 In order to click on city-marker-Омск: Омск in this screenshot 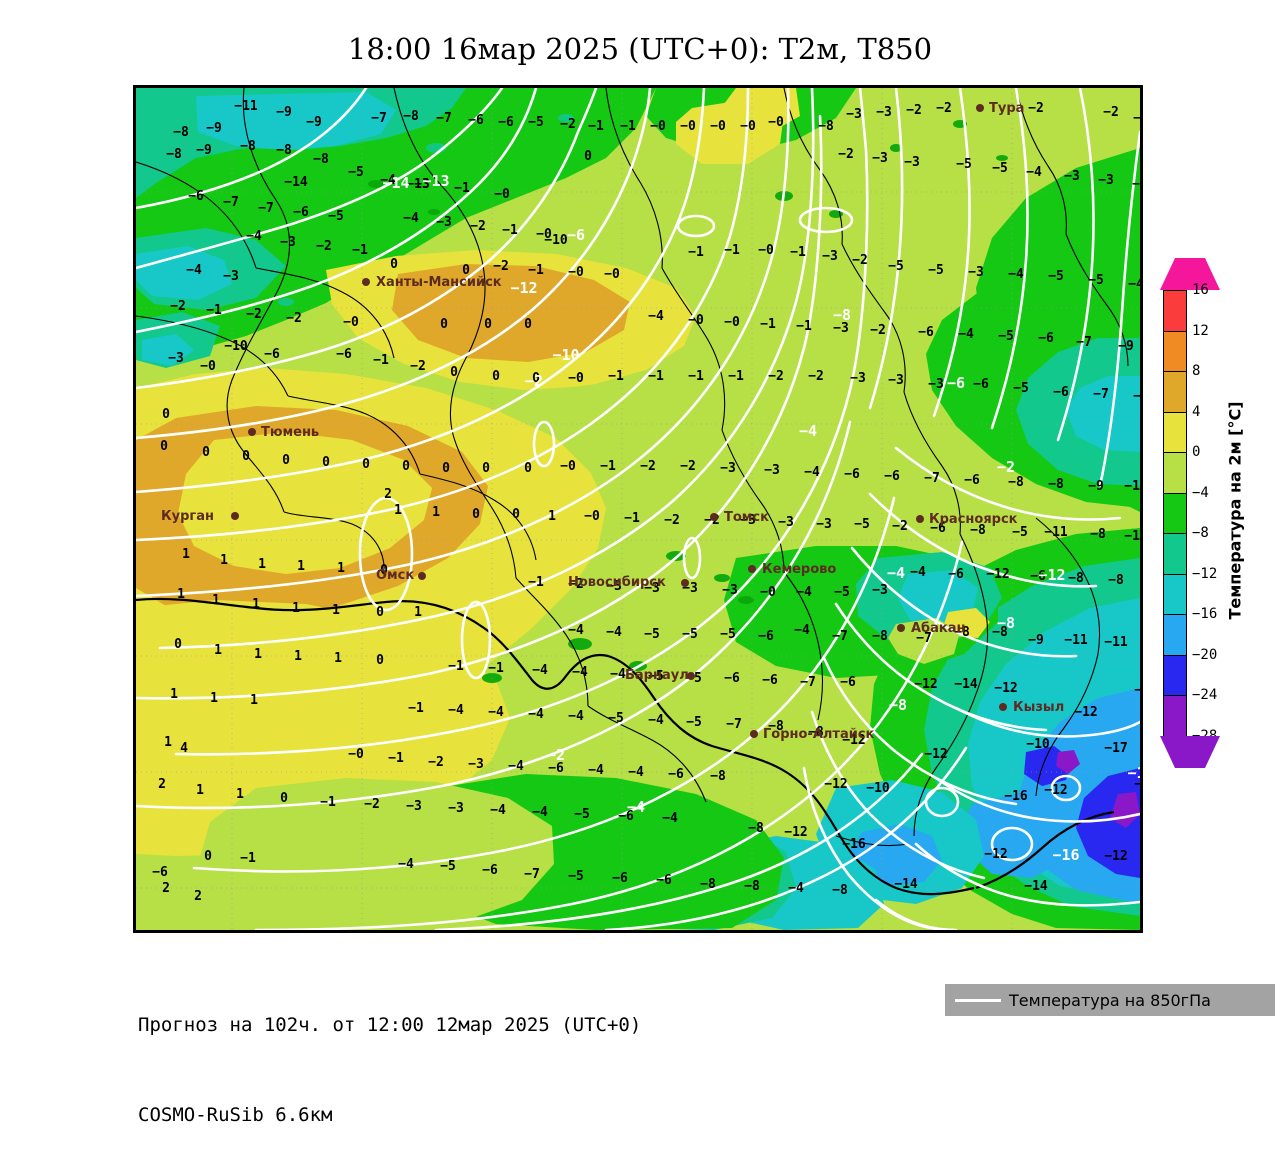, I will do `click(401, 575)`.